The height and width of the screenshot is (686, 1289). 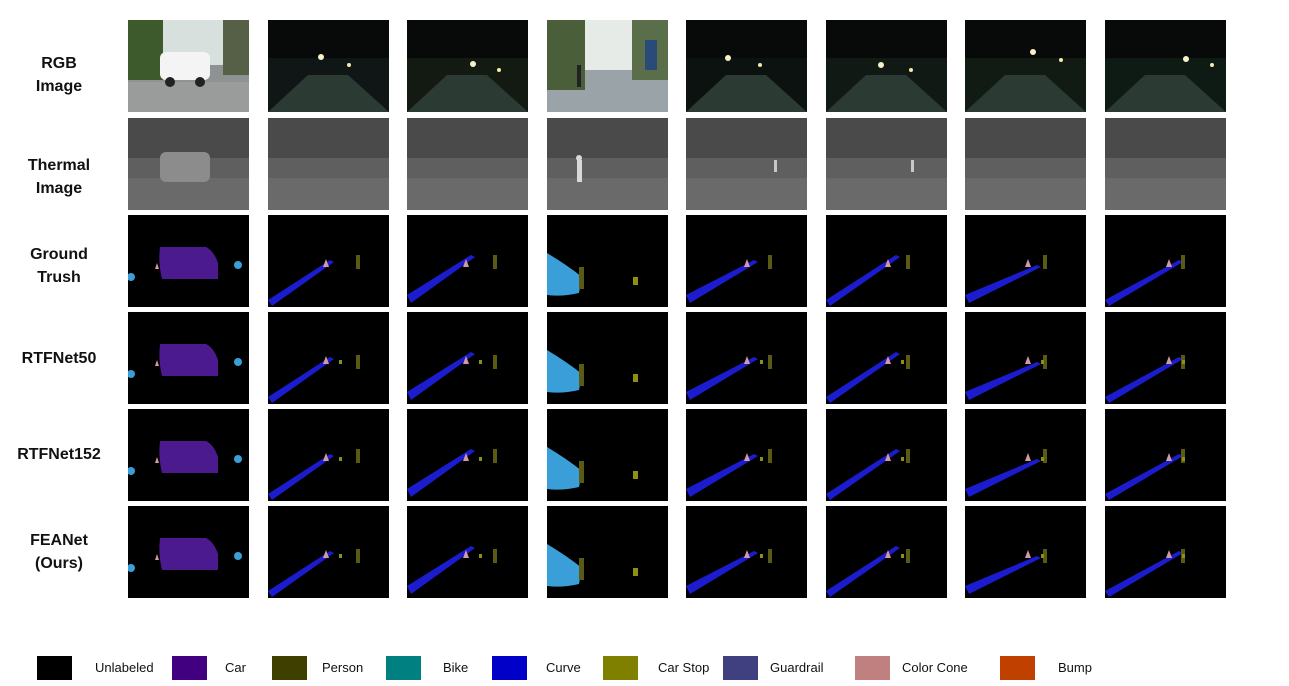 I want to click on row-label-rtfnet50: RTFNet50, so click(x=59, y=358).